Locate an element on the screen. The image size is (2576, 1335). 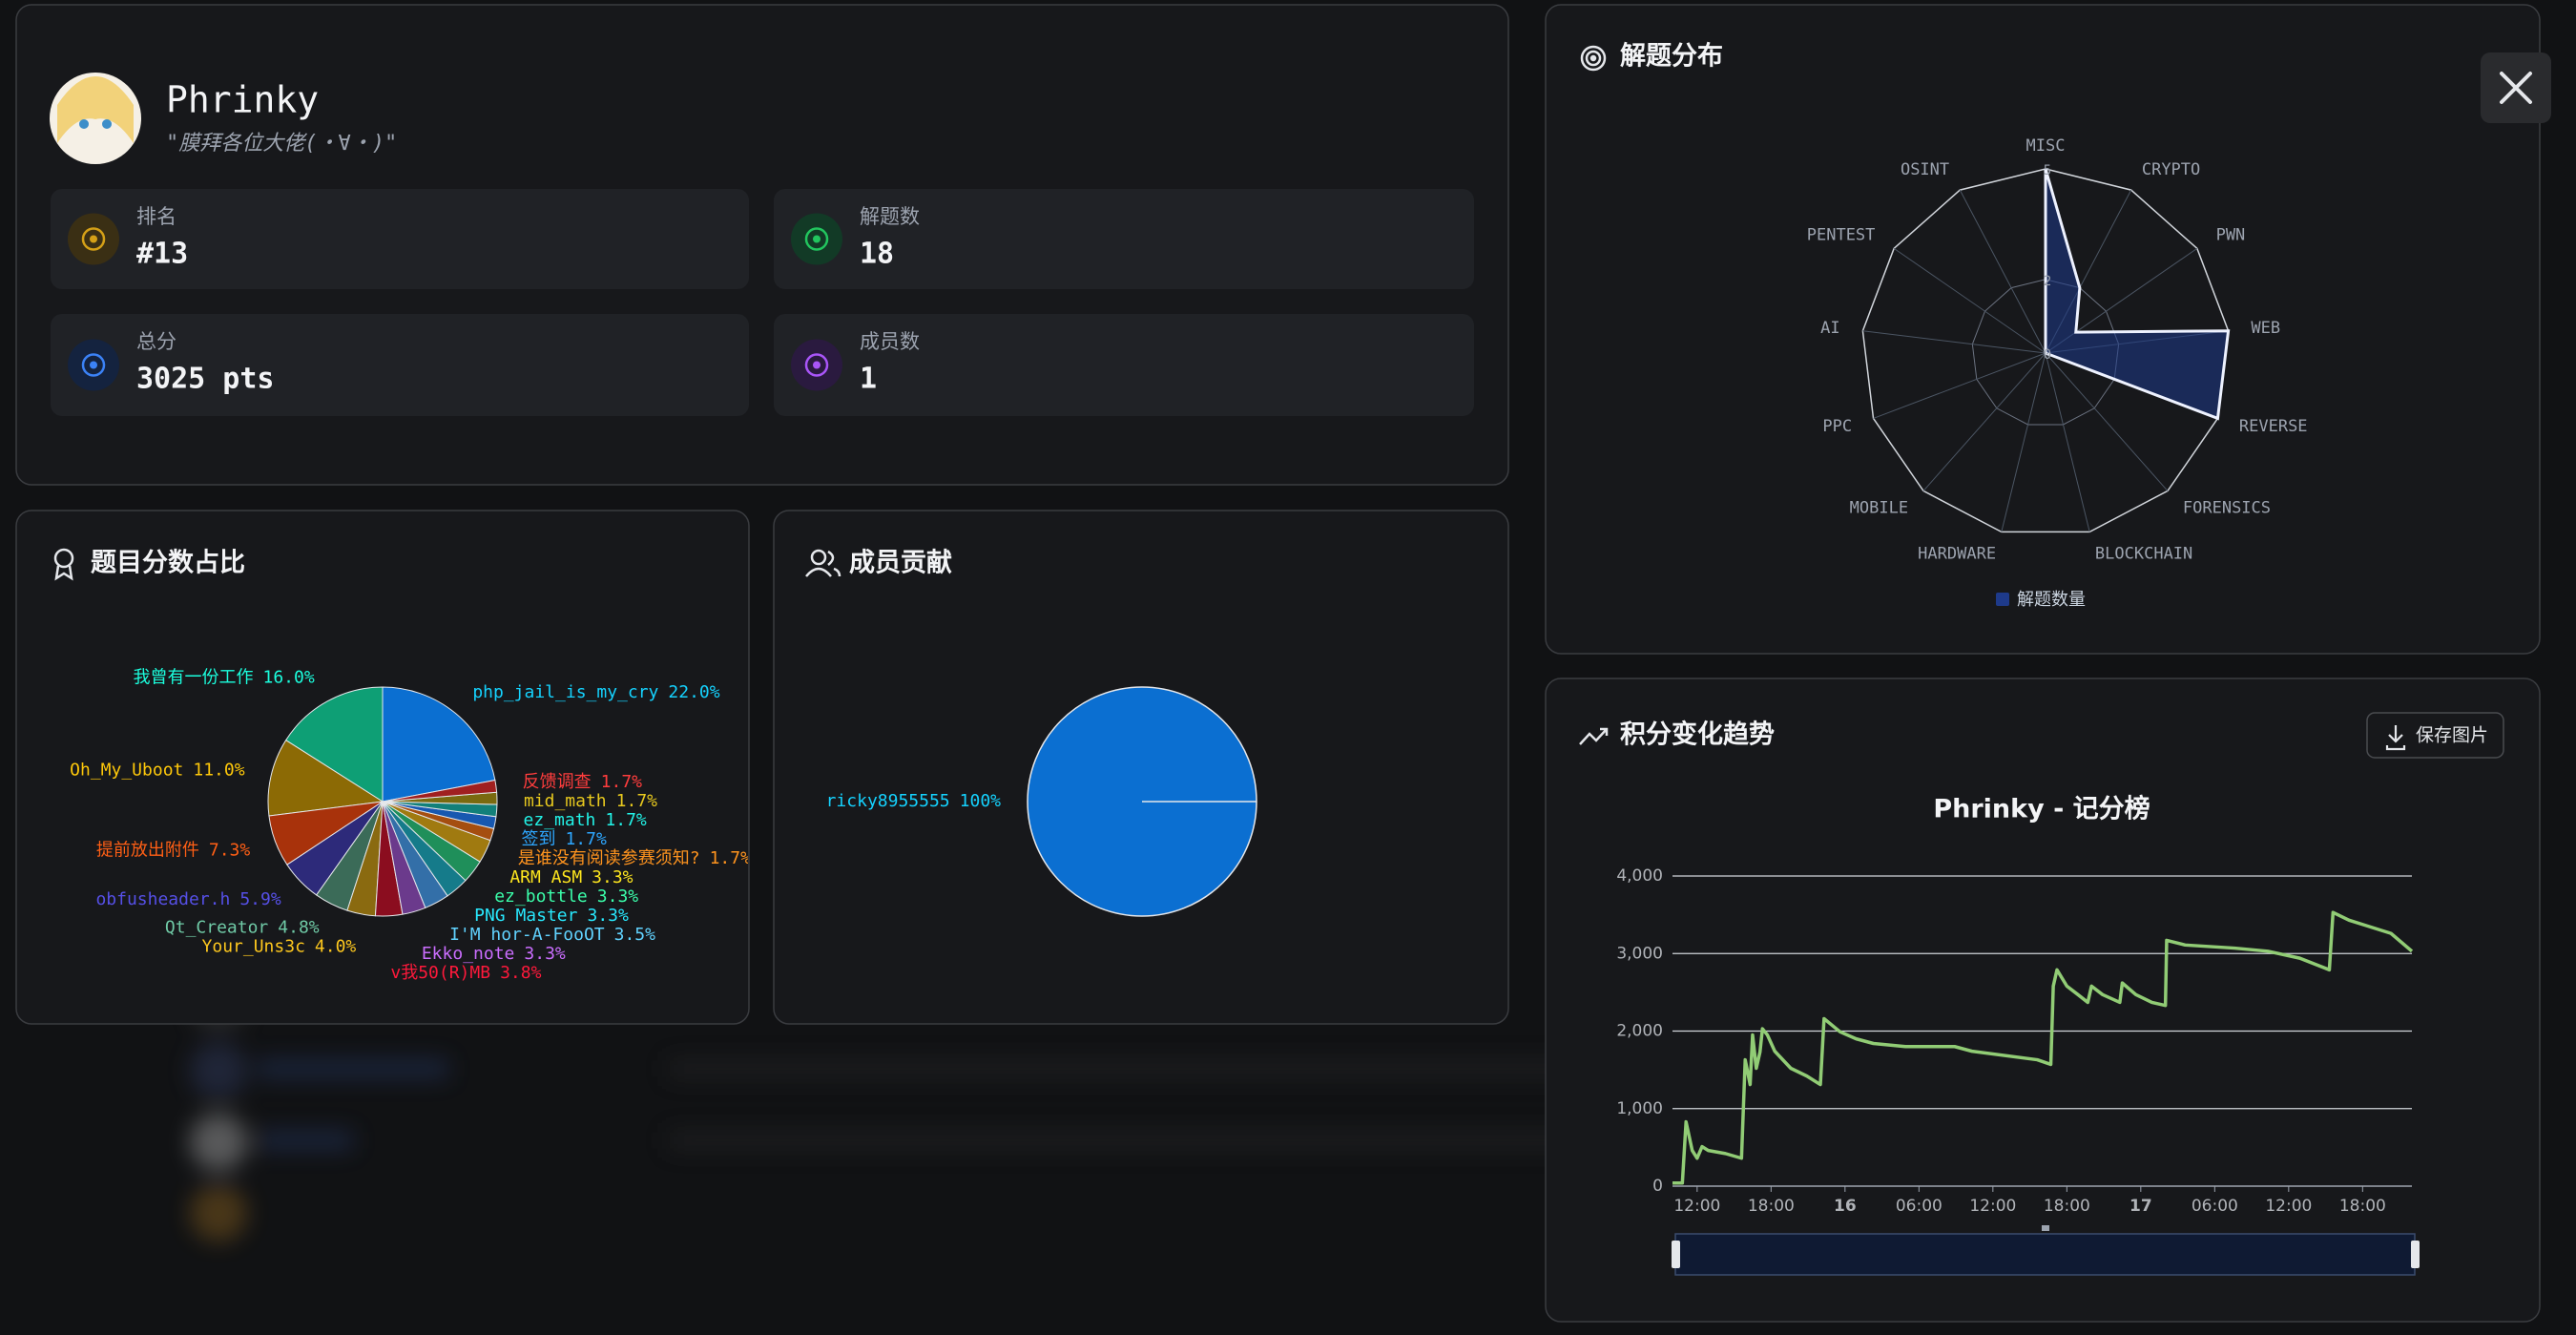
pie-label-value: 4.8% is located at coordinates (299, 927).